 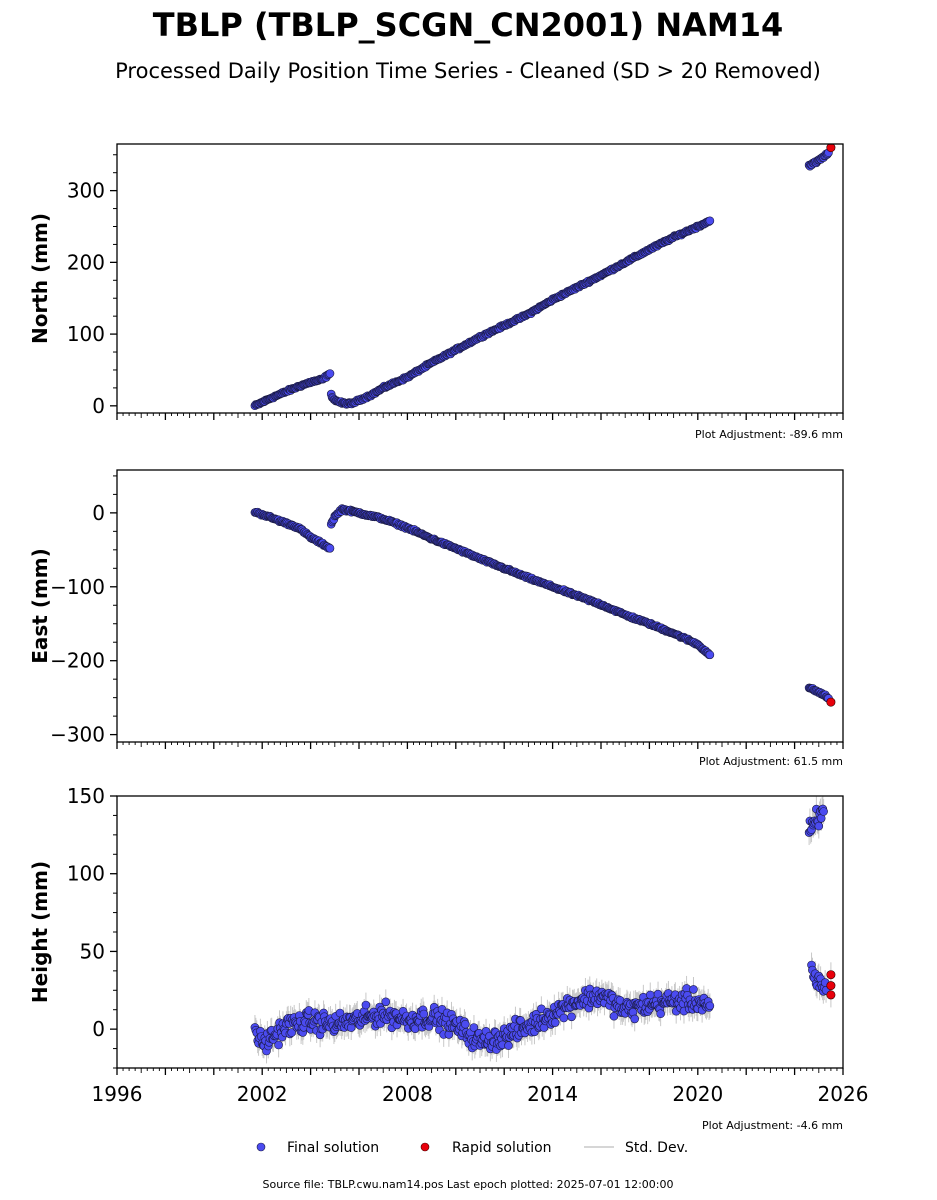 What do you see at coordinates (656, 1148) in the screenshot?
I see `legend-std-label: Std. Dev.` at bounding box center [656, 1148].